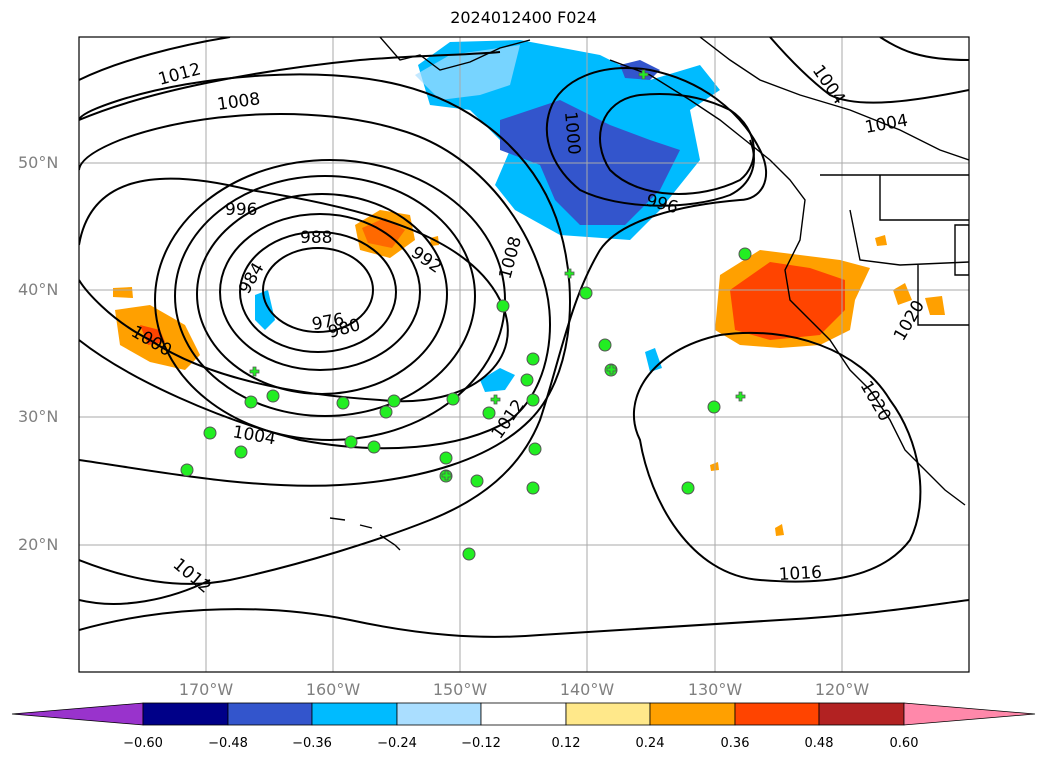 The image size is (1047, 765). Describe the element at coordinates (77, 714) in the screenshot. I see `colorbar-extend-low` at that location.